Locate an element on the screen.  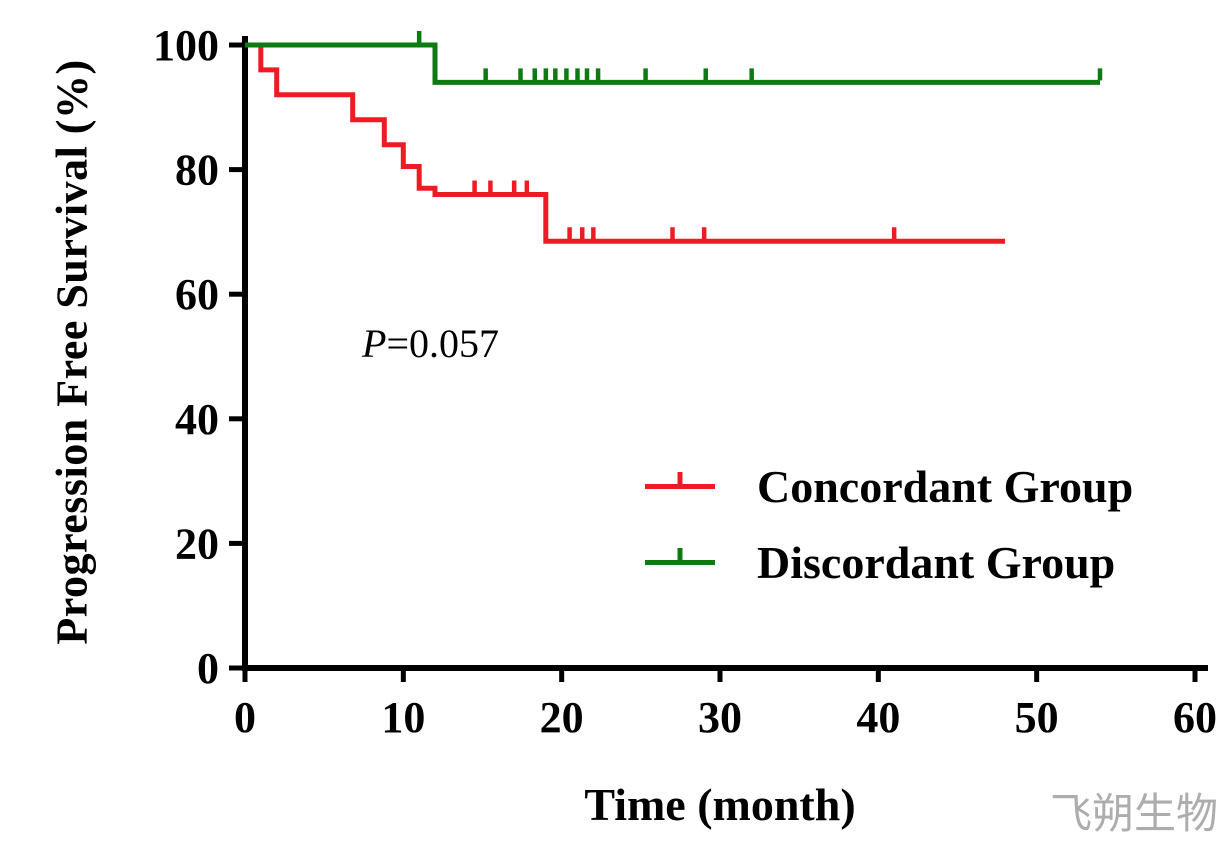
x-axis-title: Time (month) is located at coordinates (720, 804).